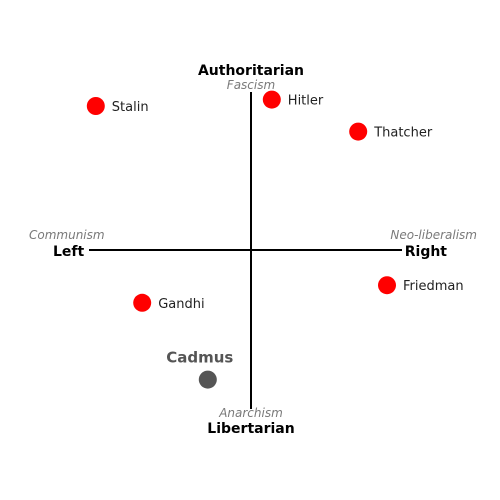  Describe the element at coordinates (387, 285) in the screenshot. I see `point-friedman` at that location.